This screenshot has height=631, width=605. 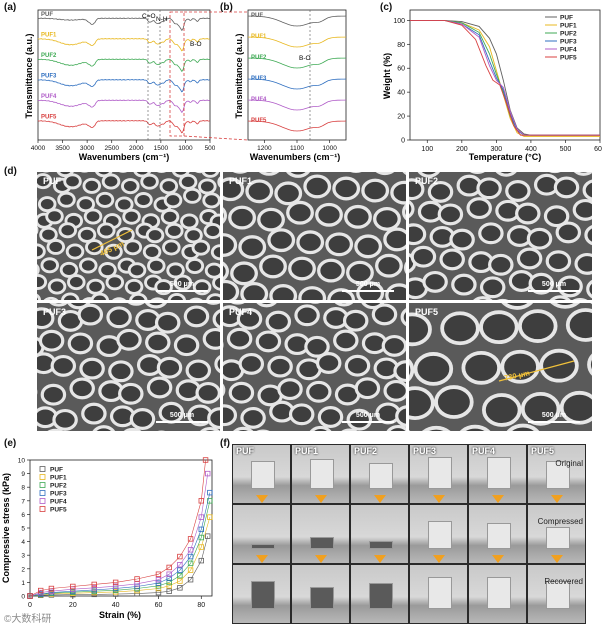 I want to click on tga-x-tick-label: 100, so click(x=427, y=149).